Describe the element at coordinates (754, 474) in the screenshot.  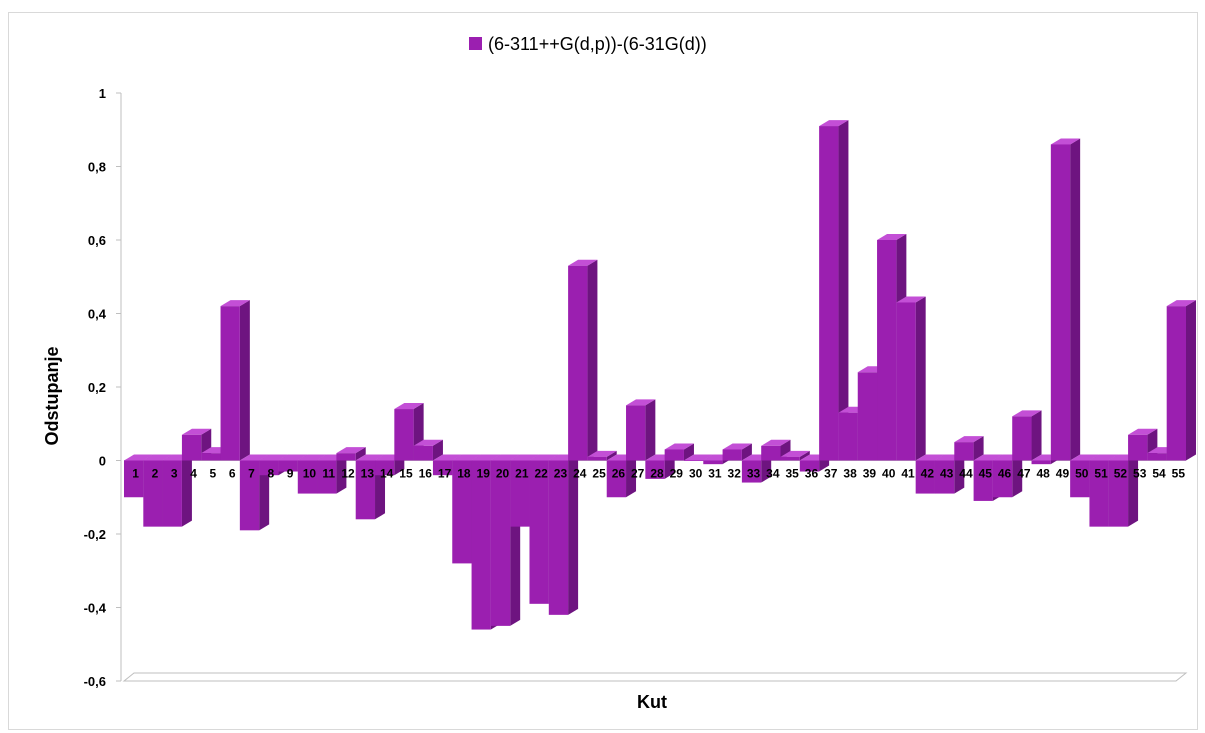
I see `category-label: 33` at that location.